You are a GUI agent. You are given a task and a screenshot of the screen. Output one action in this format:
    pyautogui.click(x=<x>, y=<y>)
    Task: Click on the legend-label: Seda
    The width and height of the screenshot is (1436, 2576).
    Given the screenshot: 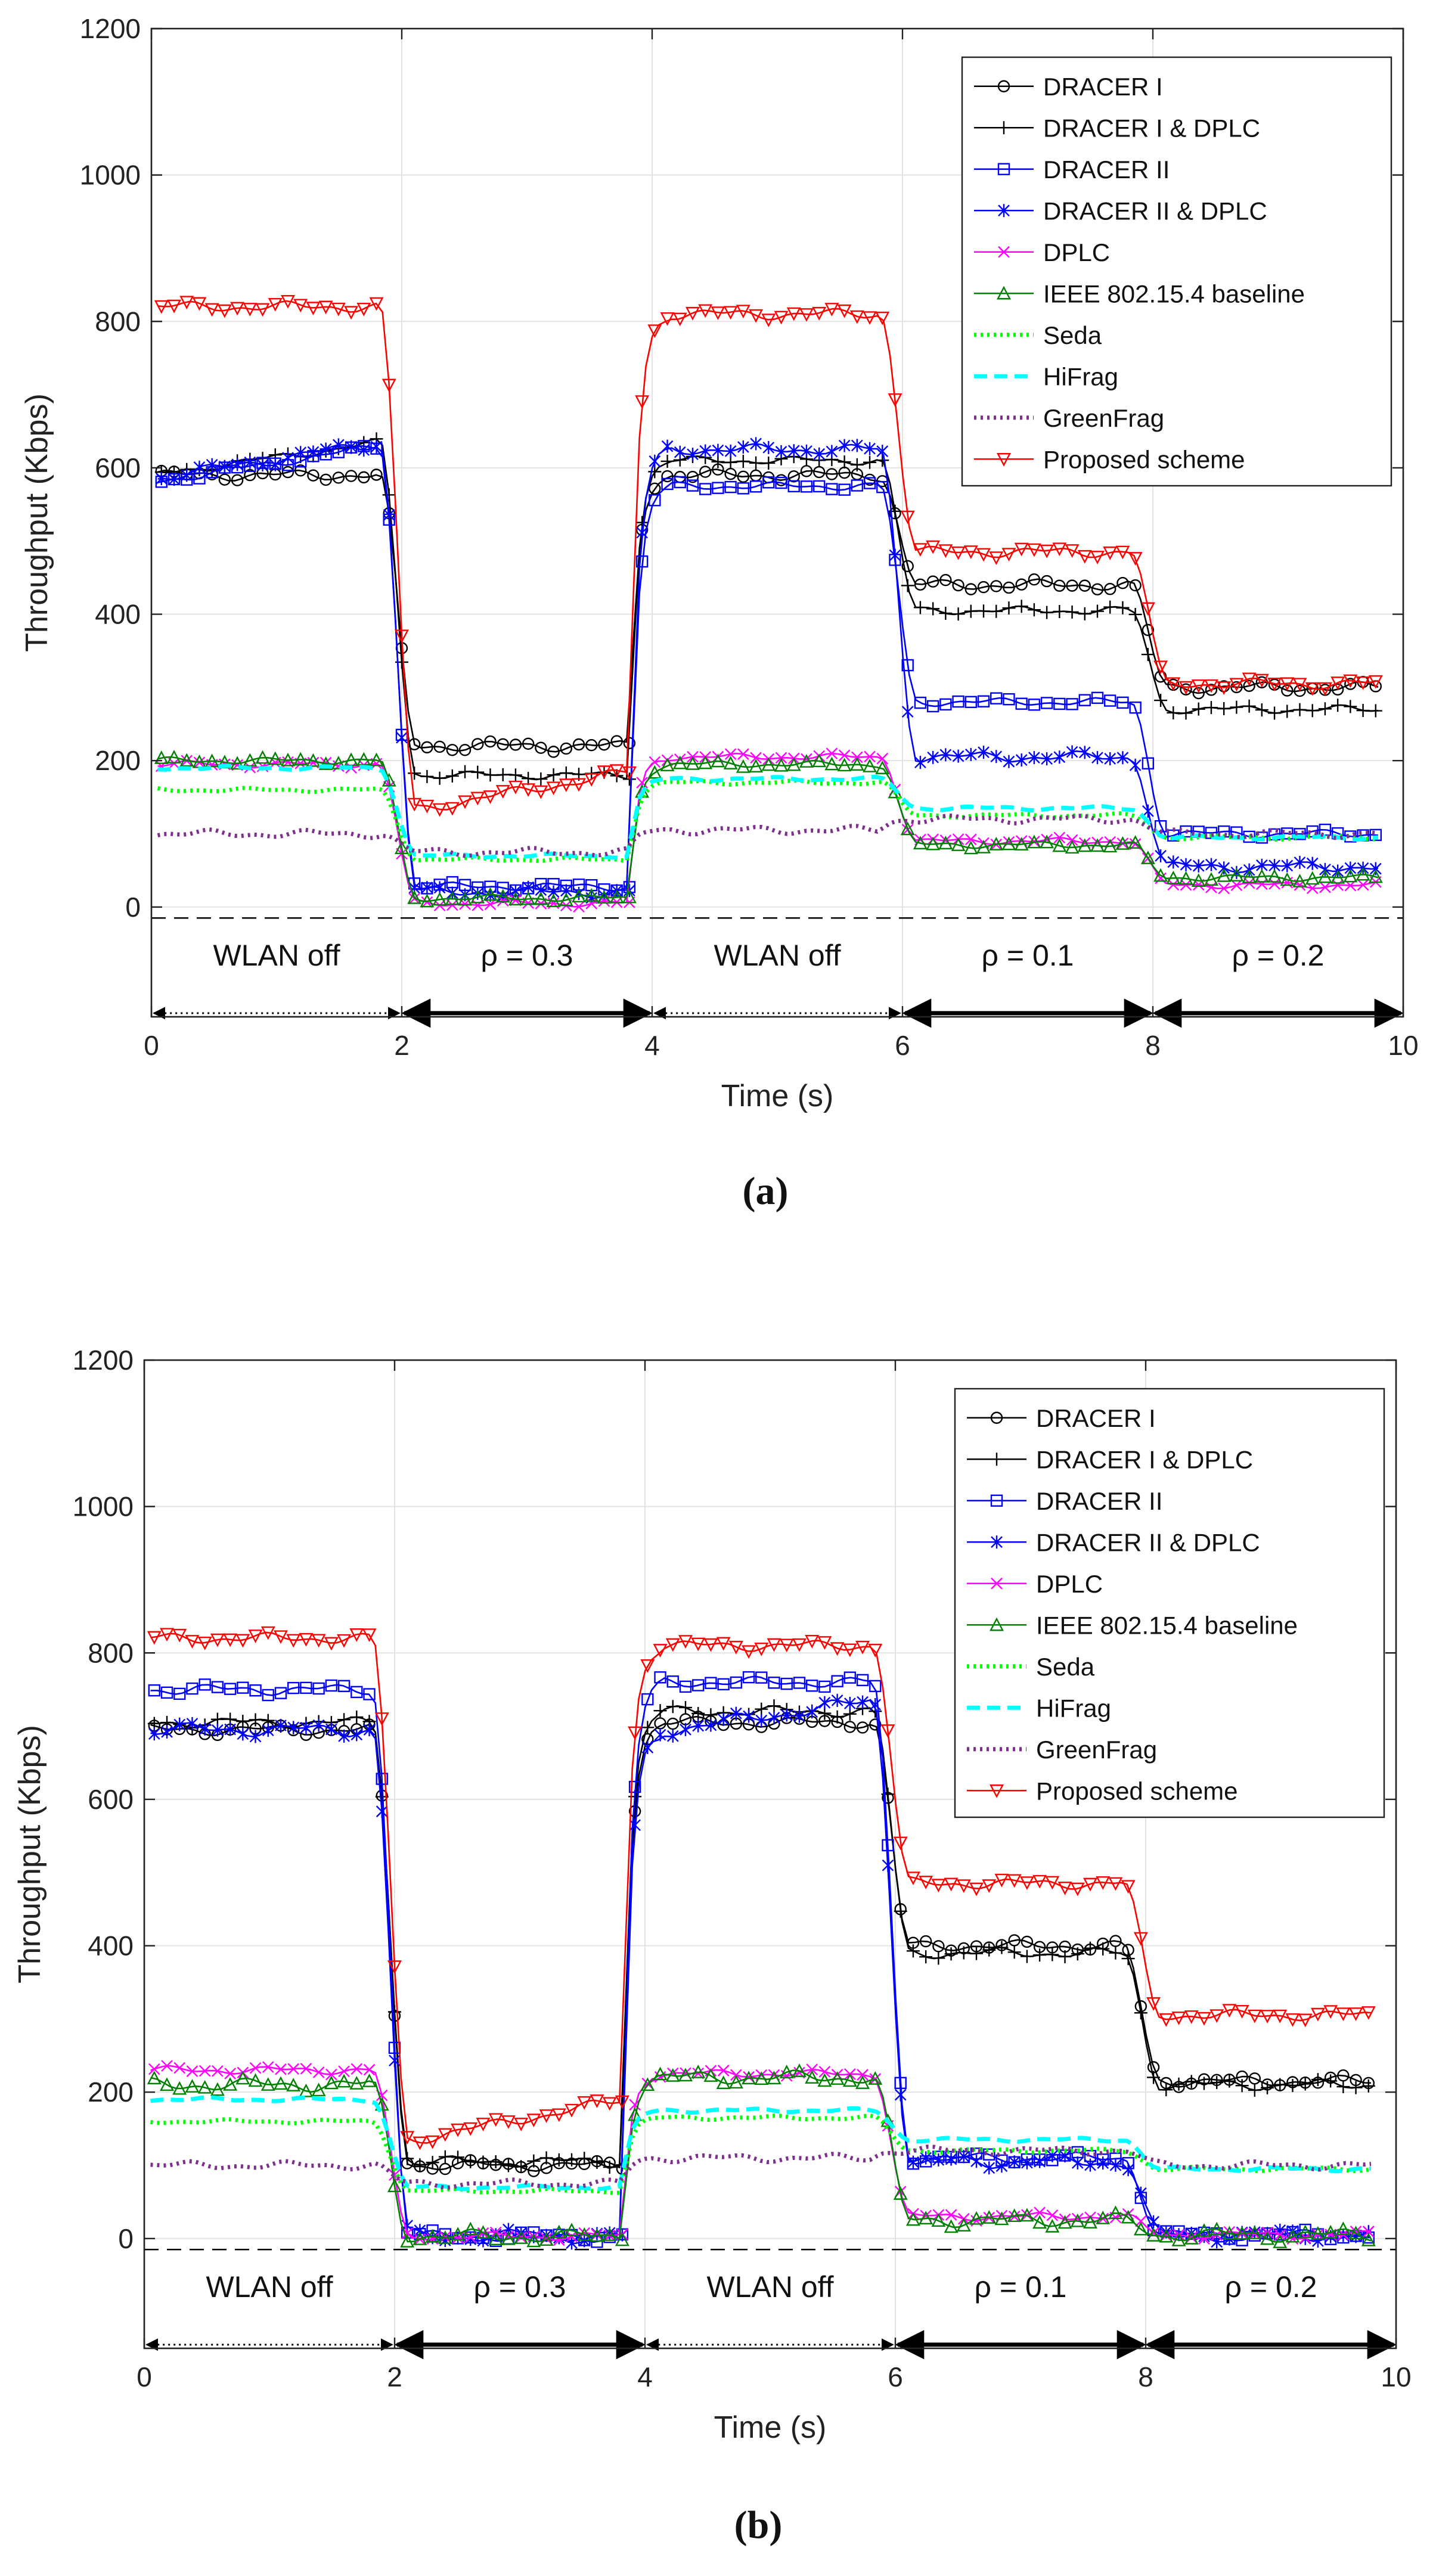 What is the action you would take?
    pyautogui.click(x=1072, y=335)
    